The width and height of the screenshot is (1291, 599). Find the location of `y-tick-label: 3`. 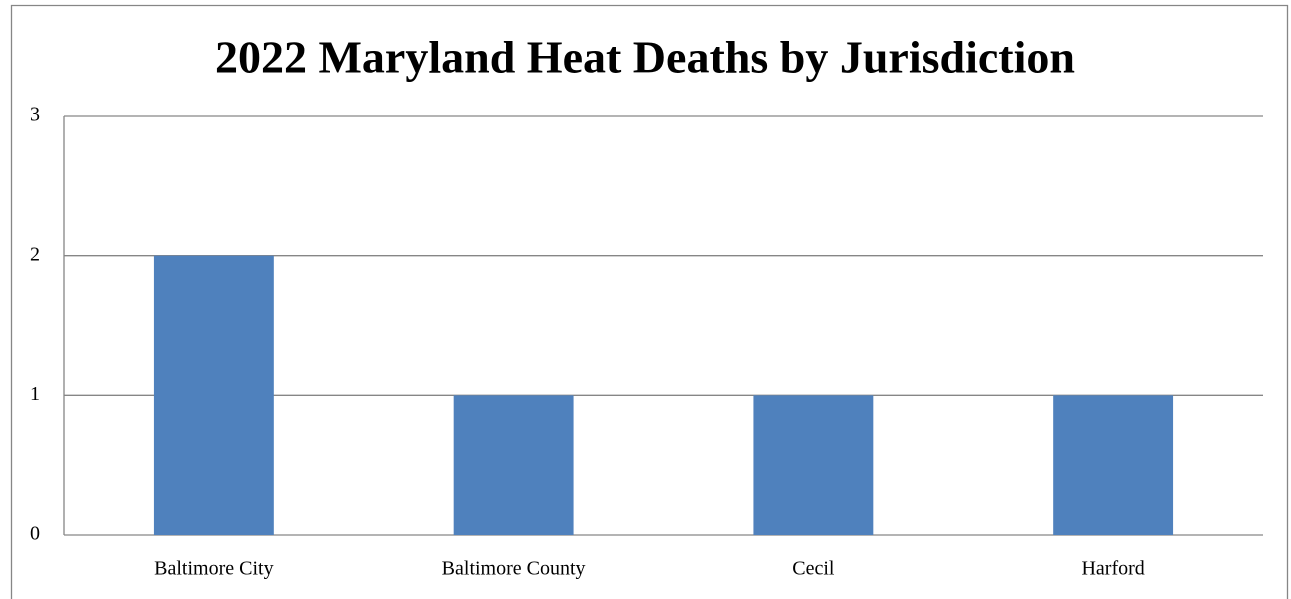

y-tick-label: 3 is located at coordinates (35, 115).